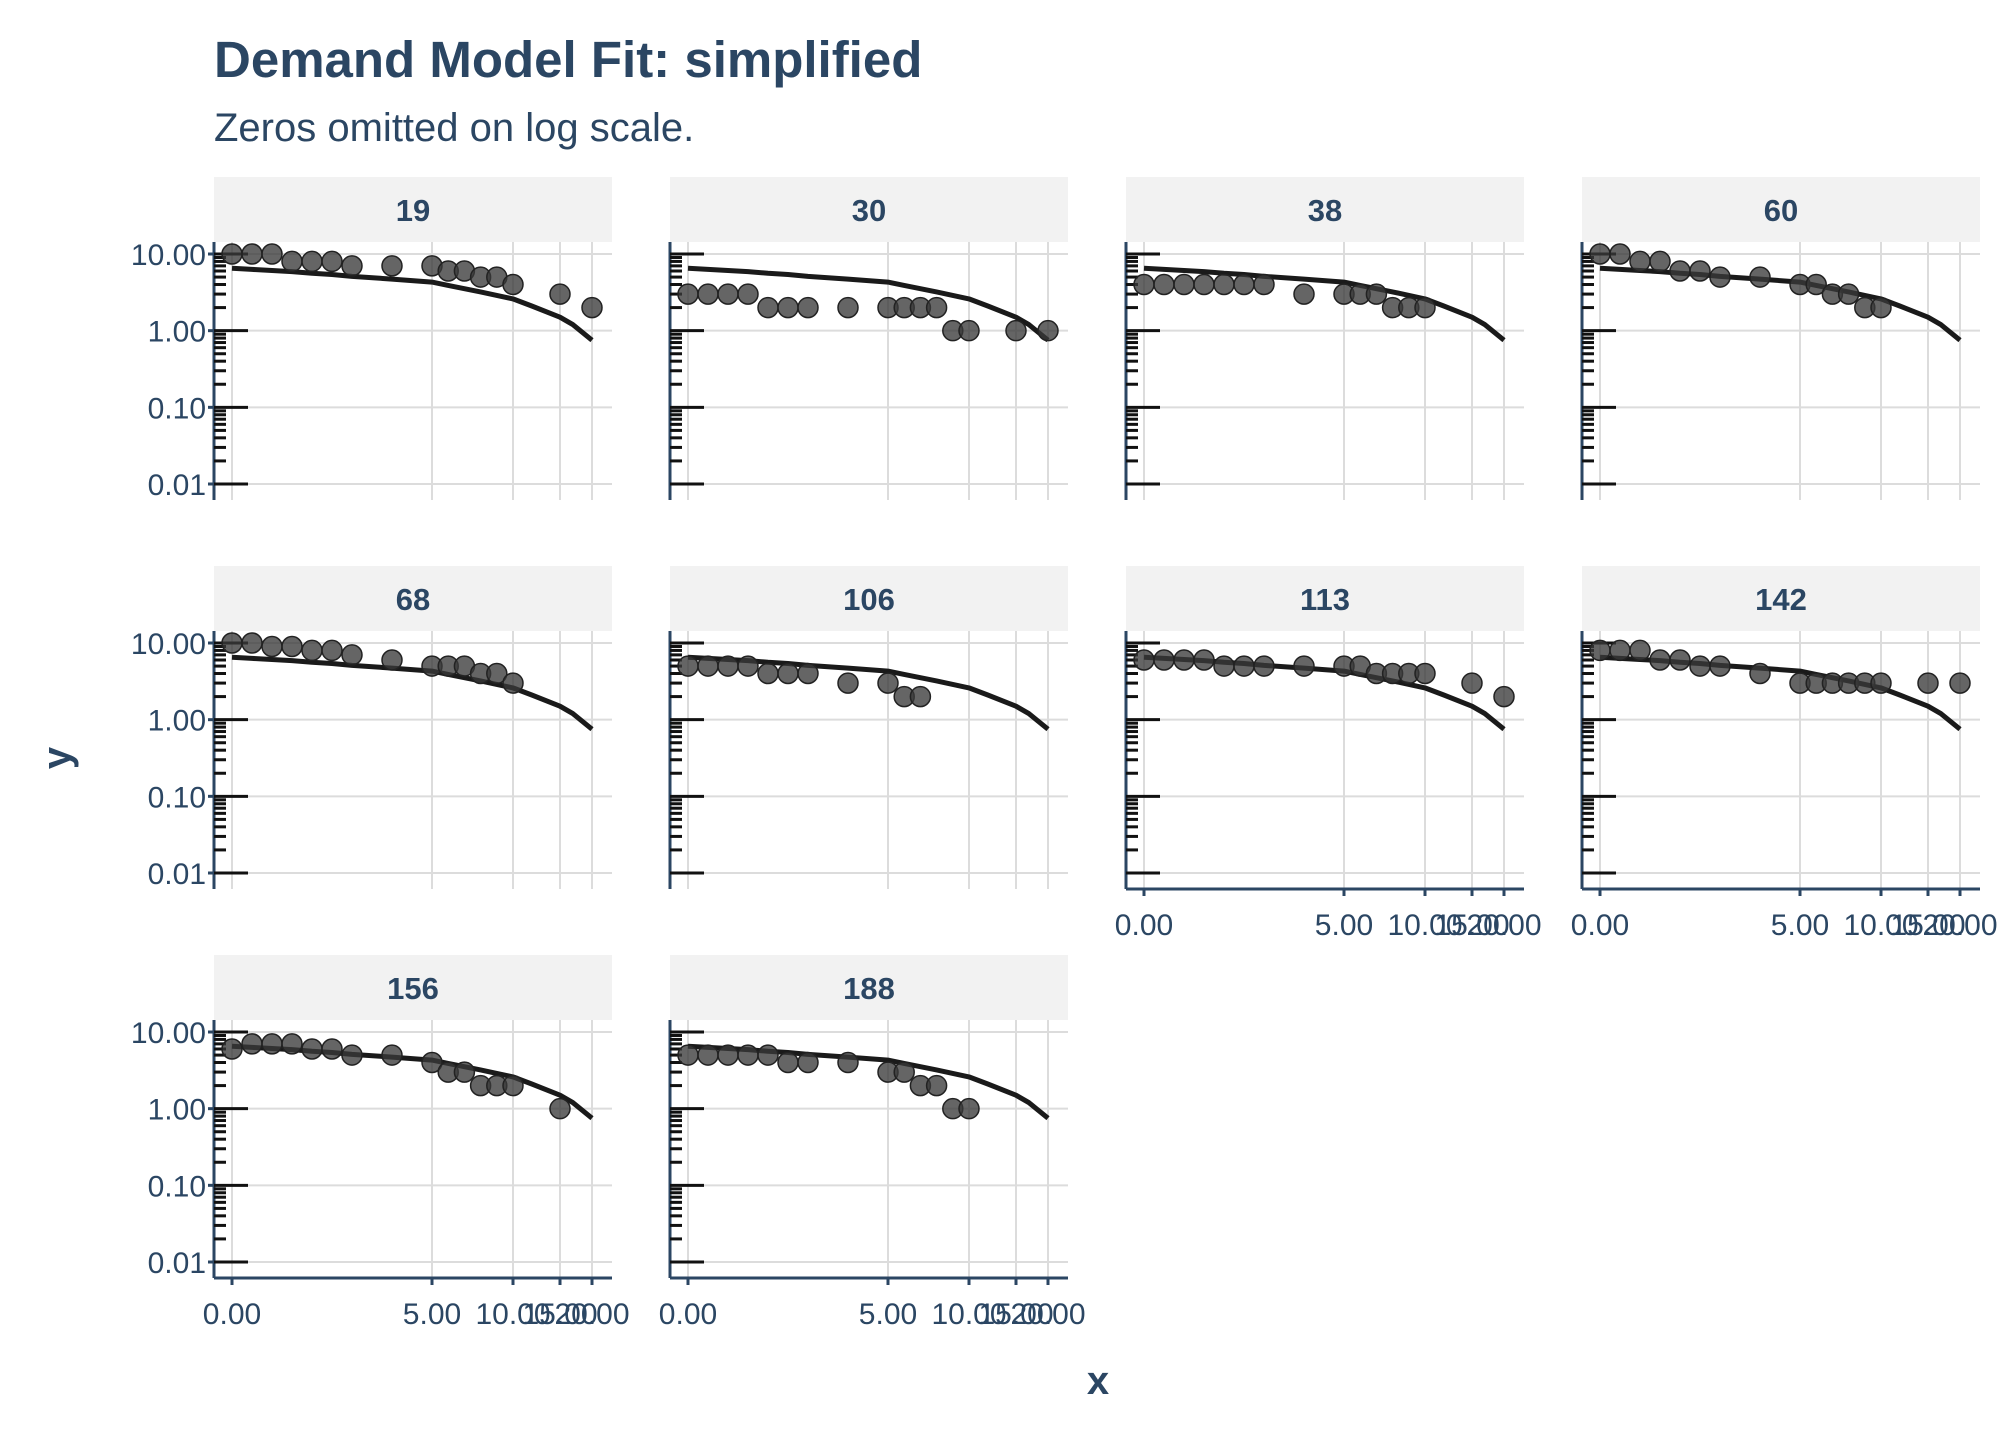 The height and width of the screenshot is (1440, 2016). What do you see at coordinates (454, 128) in the screenshot?
I see `chart-subtitle: Zeros omitted on log scale.` at bounding box center [454, 128].